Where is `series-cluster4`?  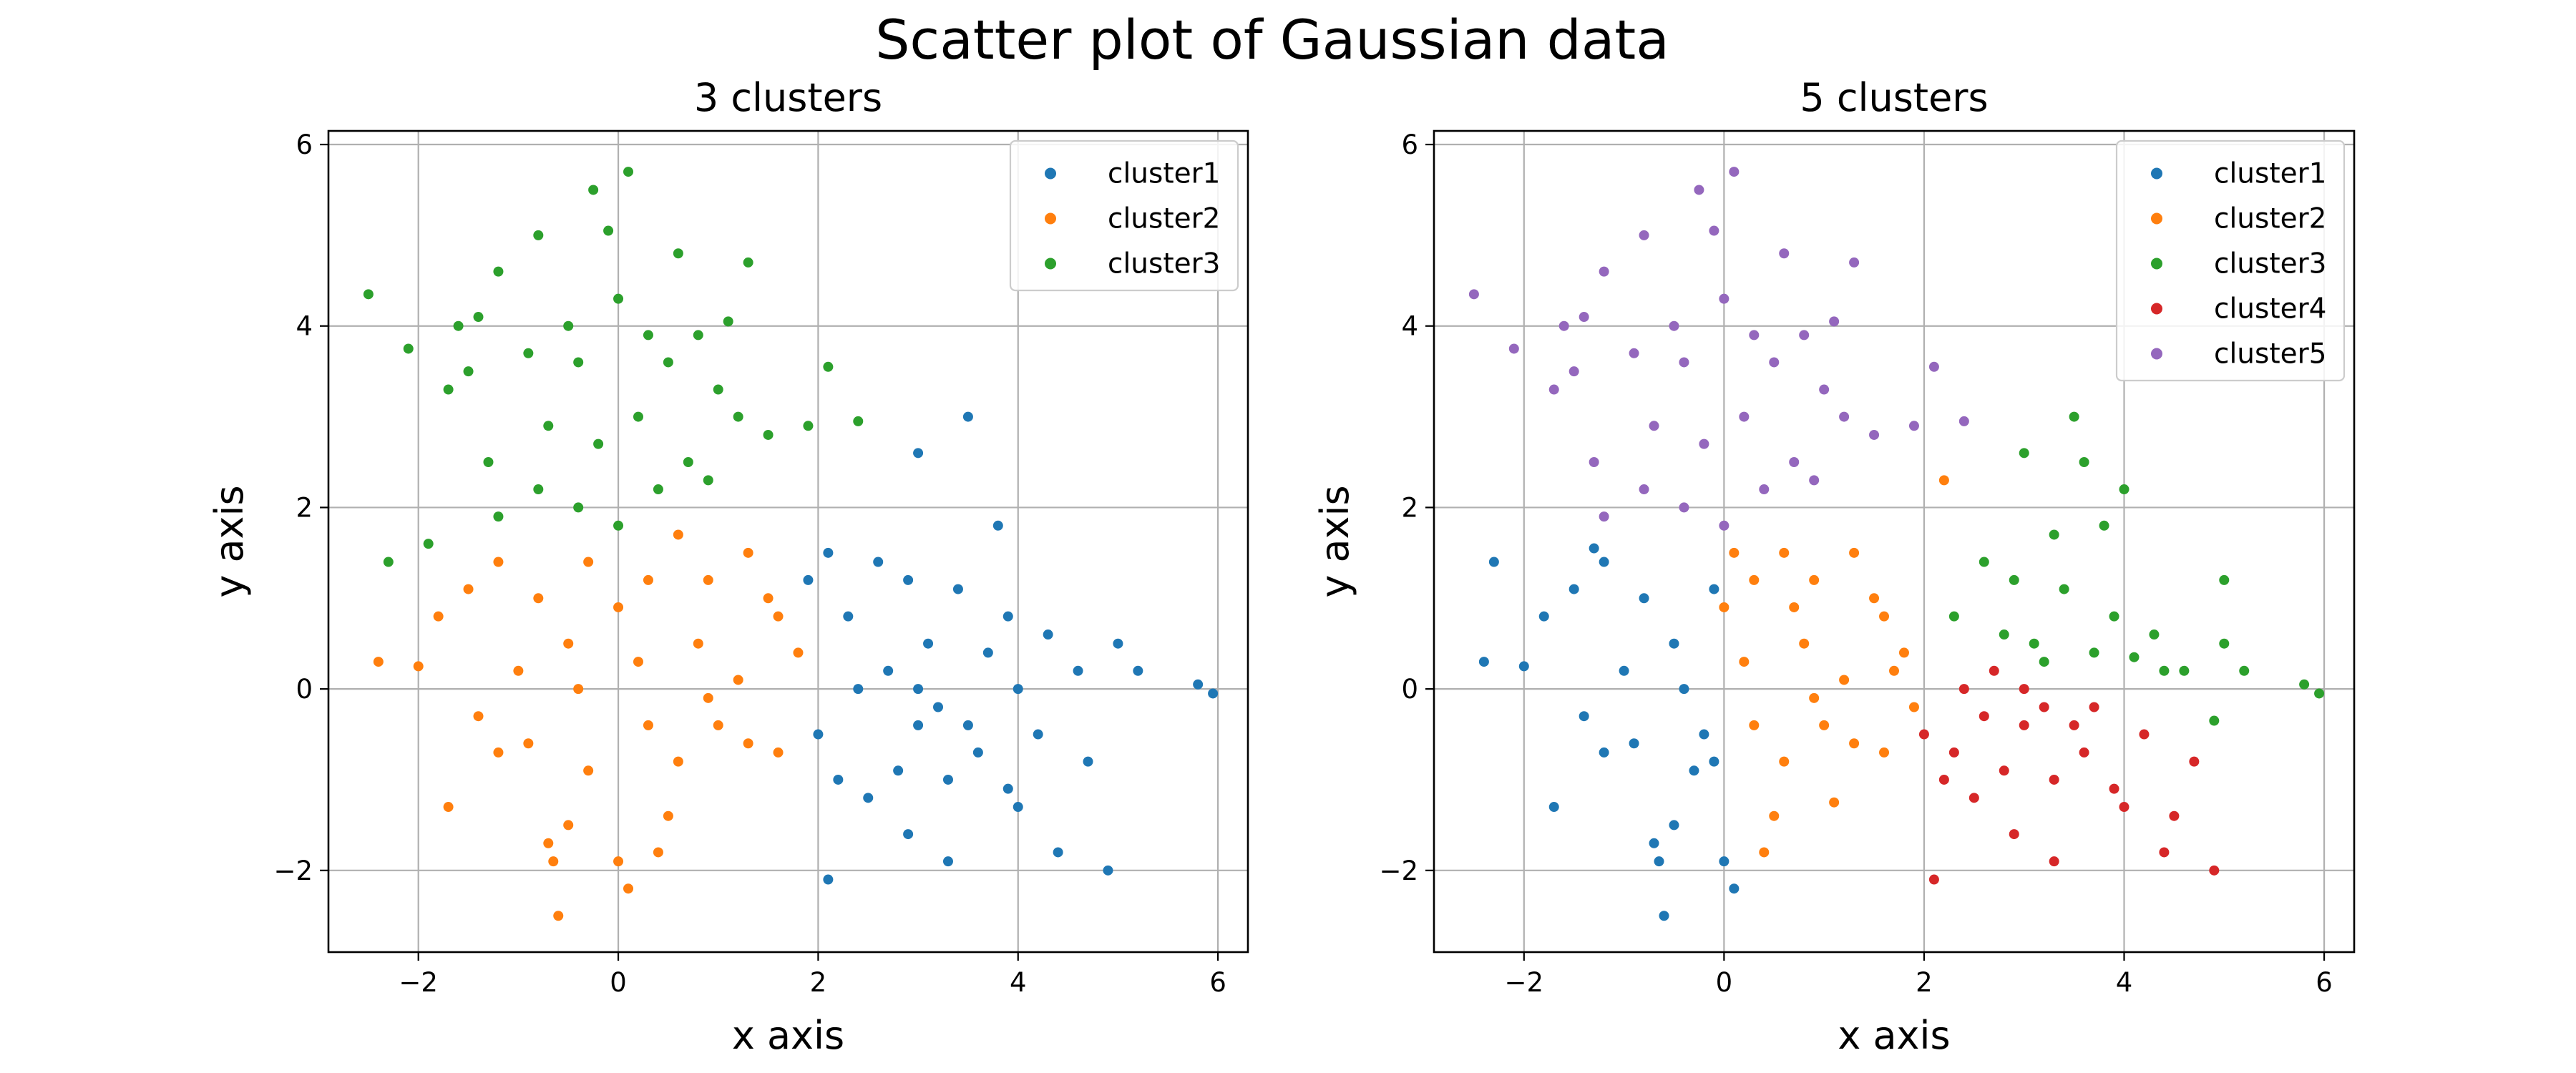 series-cluster4 is located at coordinates (2069, 775).